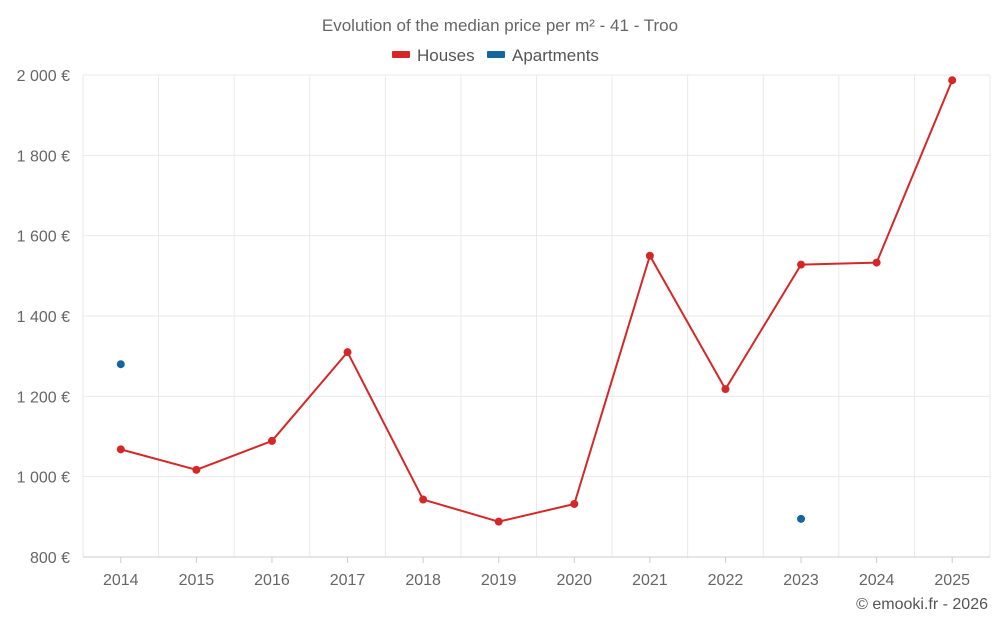  Describe the element at coordinates (801, 264) in the screenshot. I see `data-point-houses-2023` at that location.